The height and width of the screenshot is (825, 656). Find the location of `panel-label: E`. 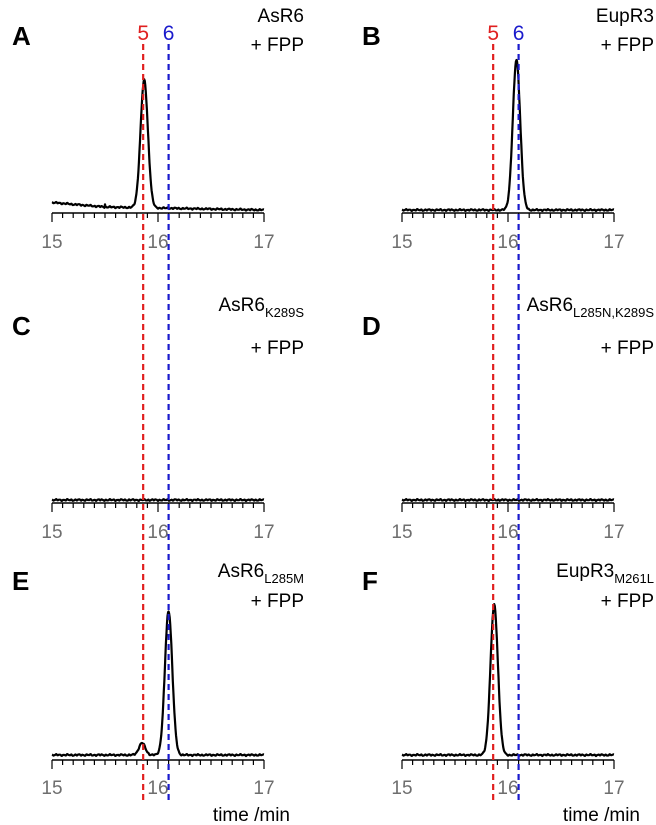

panel-label: E is located at coordinates (20, 581).